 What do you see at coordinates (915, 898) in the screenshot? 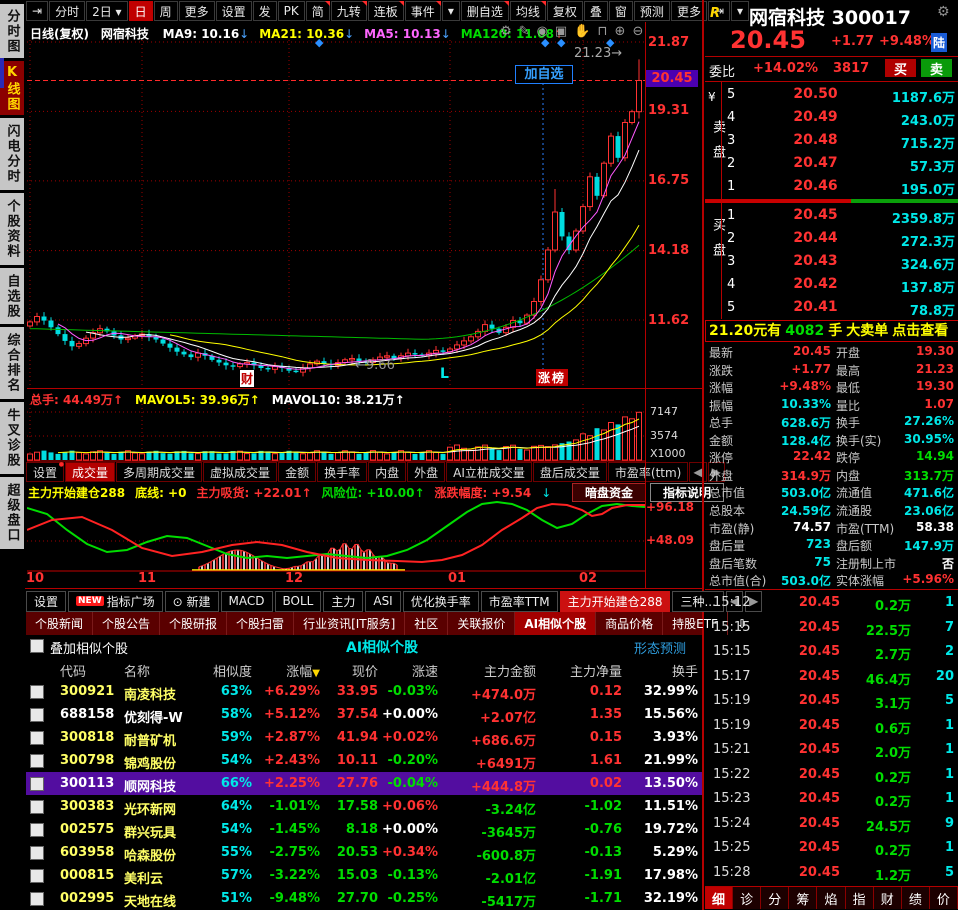
I see `quote-tab-8: 绩` at bounding box center [915, 898].